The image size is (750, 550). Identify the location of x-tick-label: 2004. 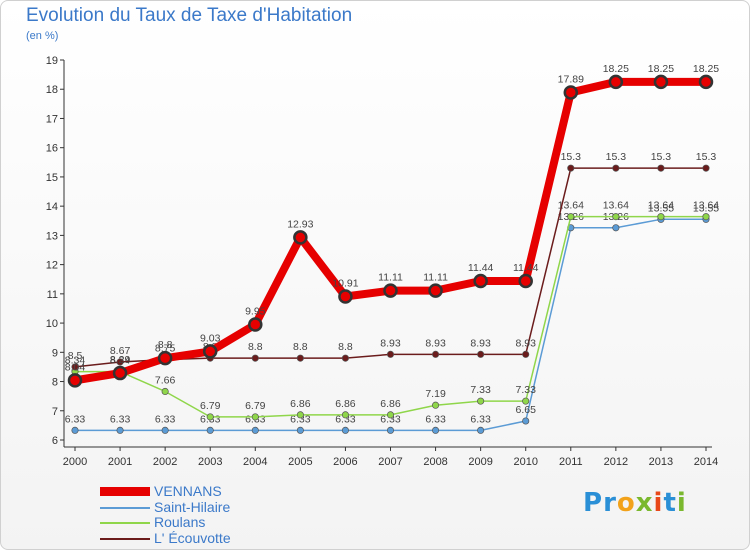
(255, 462).